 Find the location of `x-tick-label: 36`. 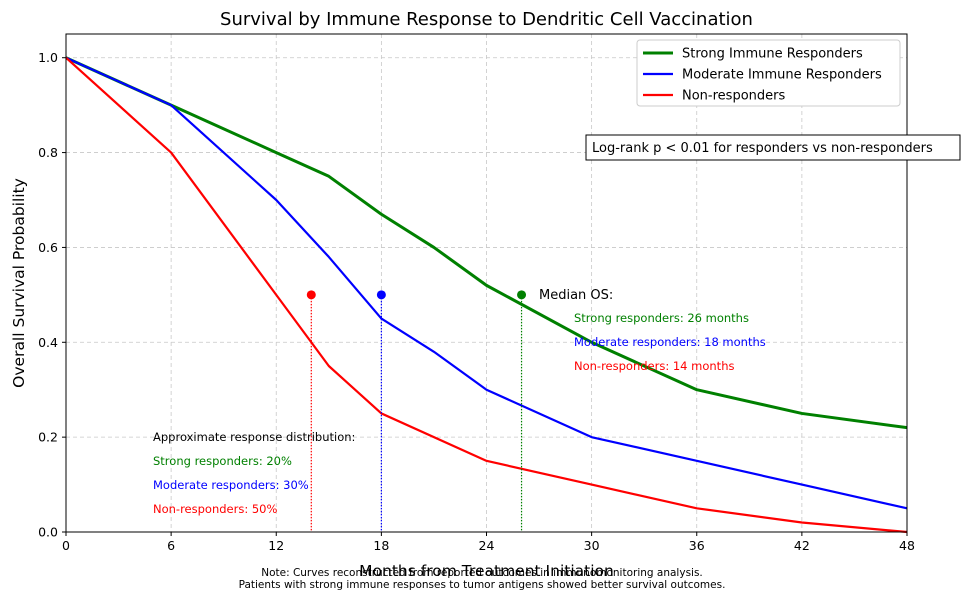

x-tick-label: 36 is located at coordinates (697, 545).